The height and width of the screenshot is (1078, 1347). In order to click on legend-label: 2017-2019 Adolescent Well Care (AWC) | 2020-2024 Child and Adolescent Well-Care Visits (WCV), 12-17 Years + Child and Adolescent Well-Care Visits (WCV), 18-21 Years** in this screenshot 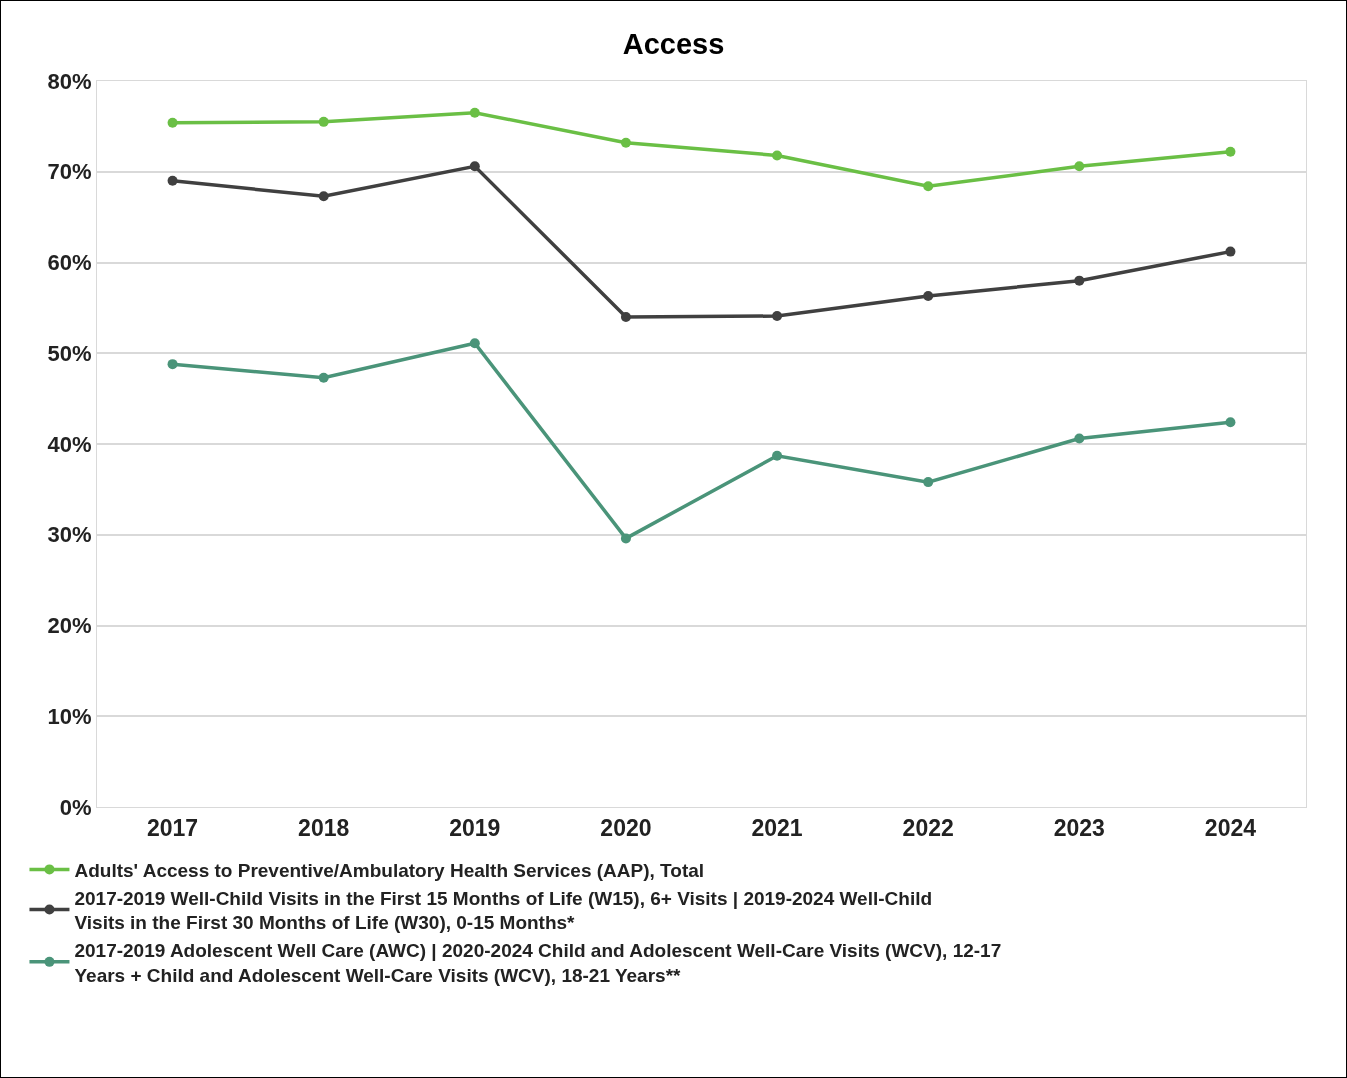, I will do `click(538, 962)`.